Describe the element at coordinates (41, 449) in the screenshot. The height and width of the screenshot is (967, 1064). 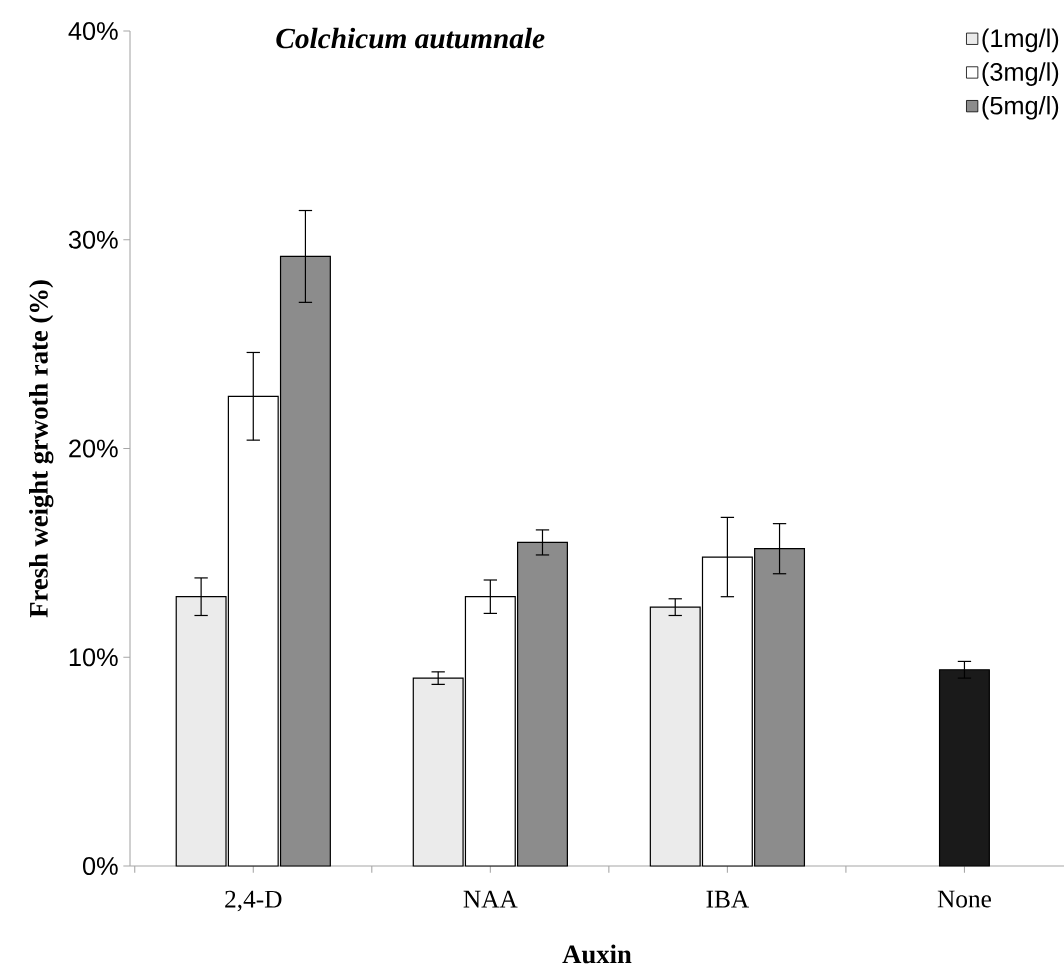
I see `y-axis-title: Fresh weight grwoth rate (%)` at that location.